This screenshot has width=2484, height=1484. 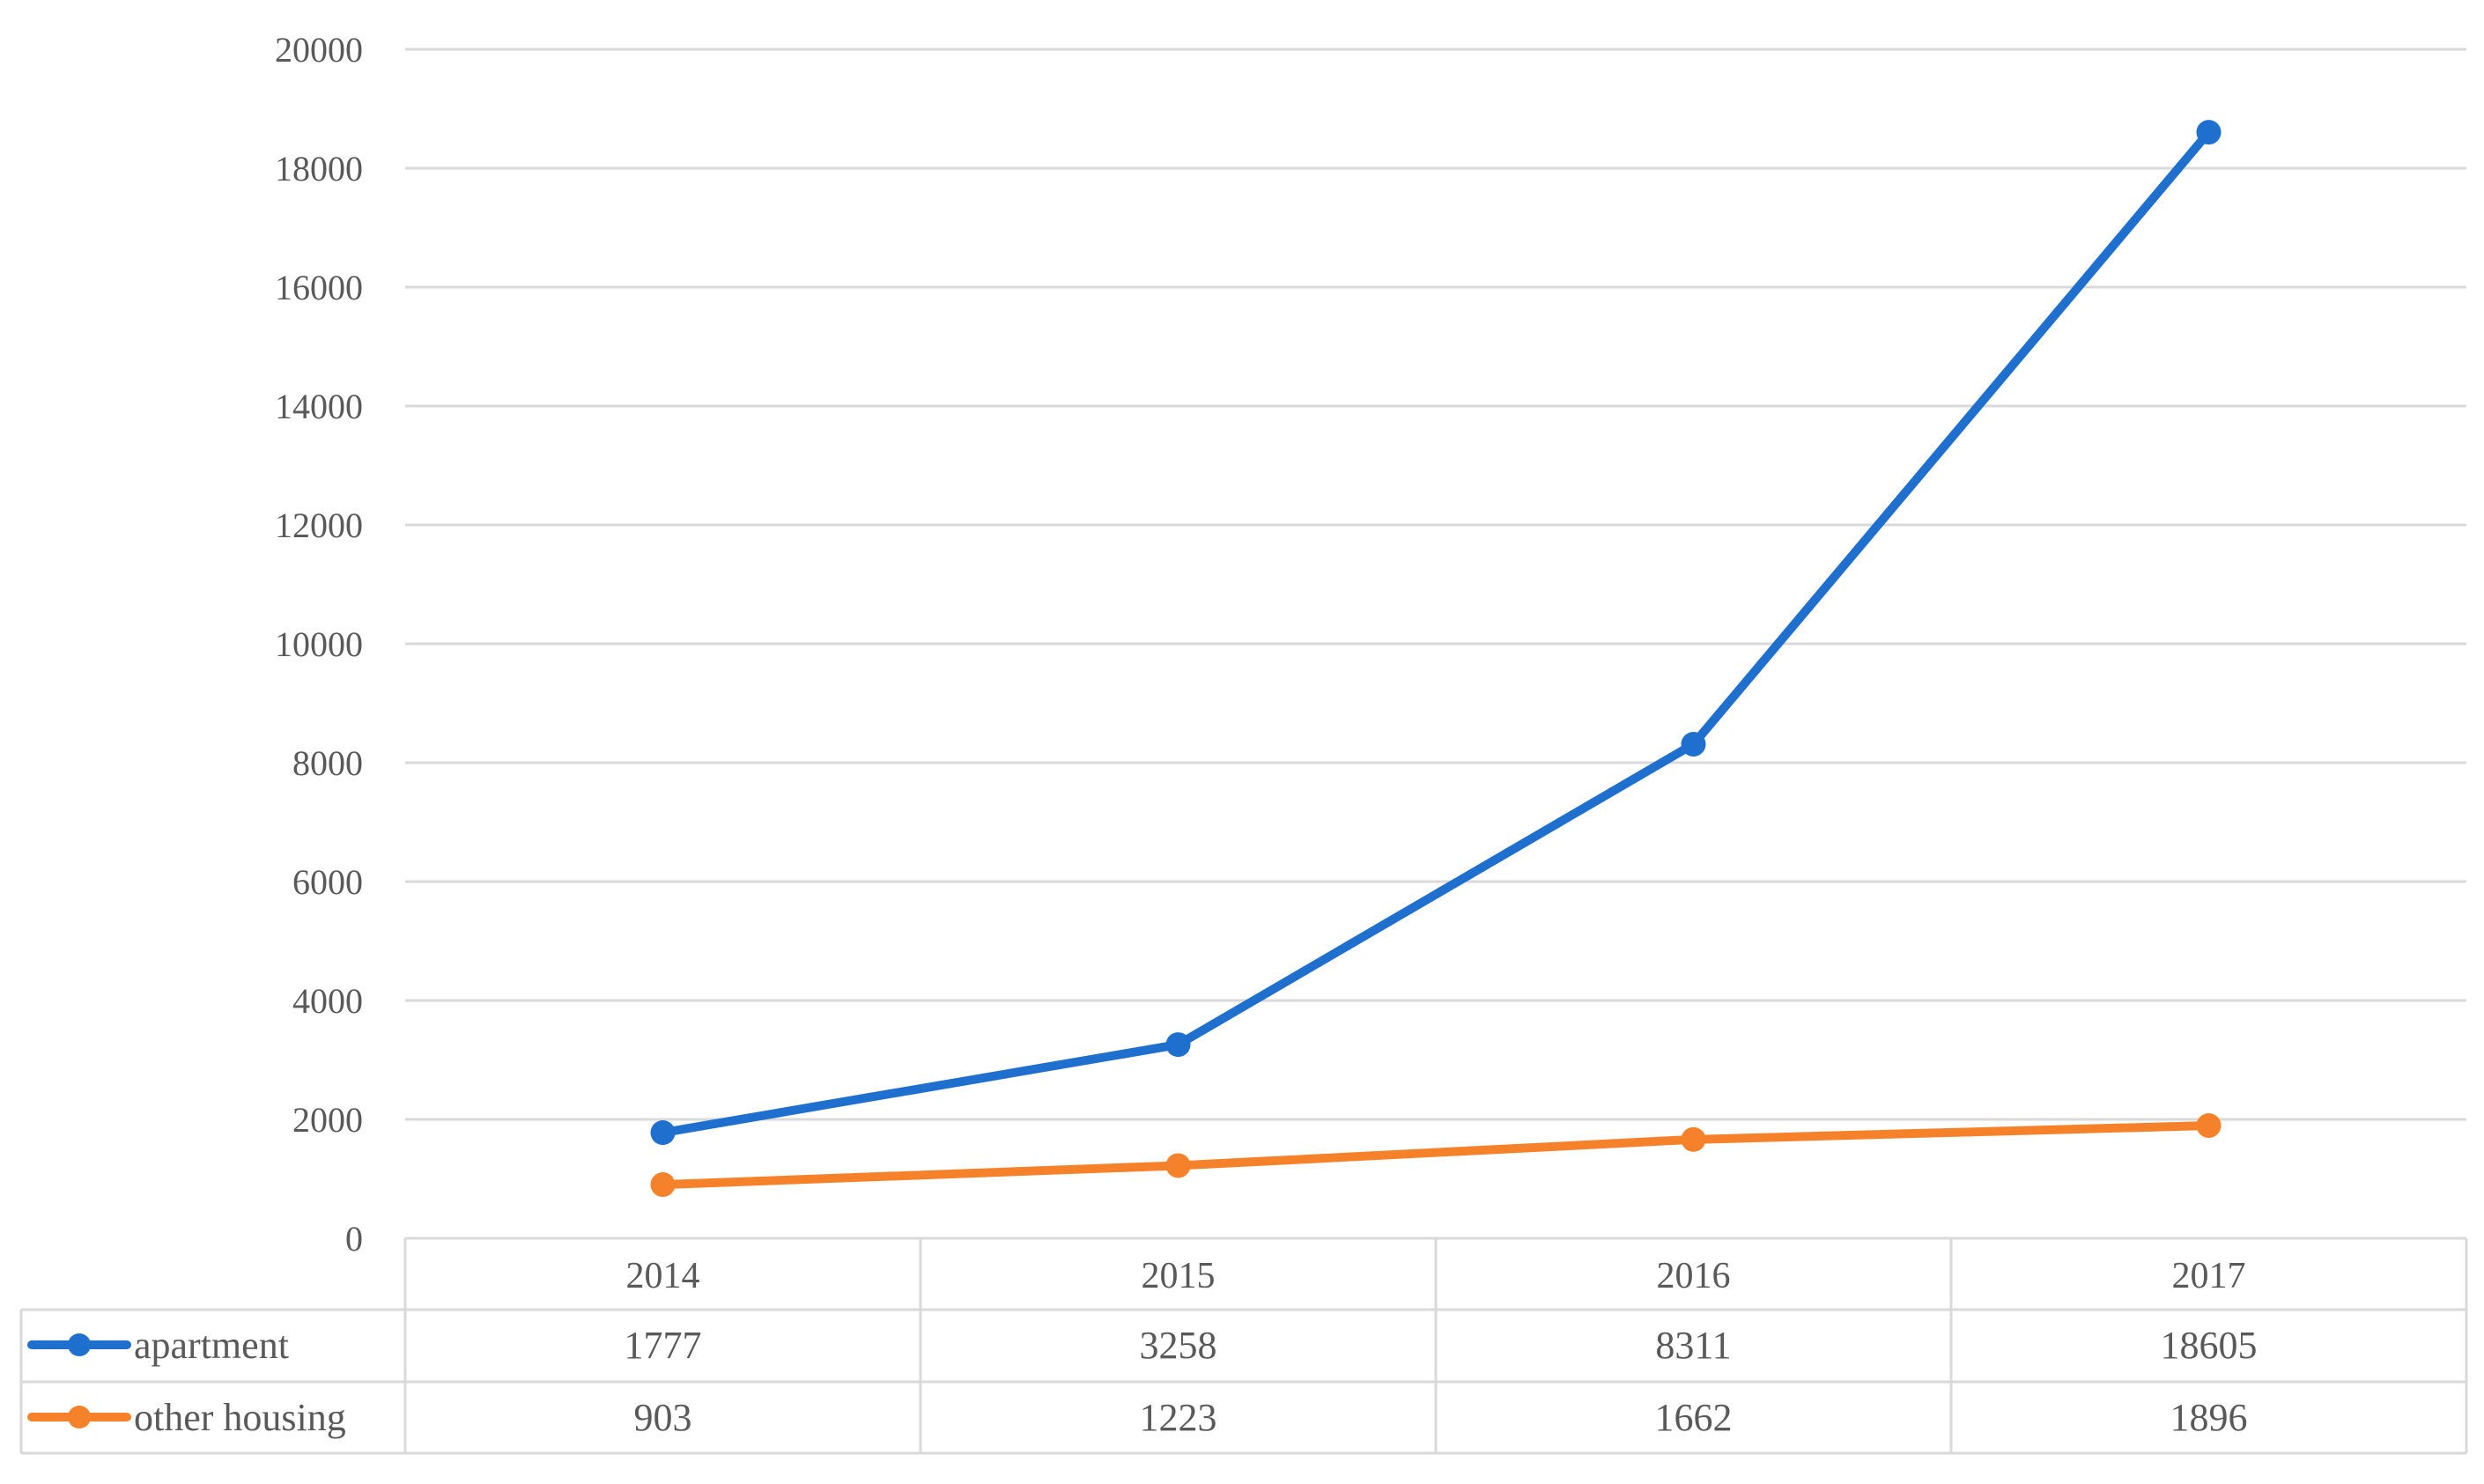 What do you see at coordinates (240, 1417) in the screenshot?
I see `table-row-label: other housing` at bounding box center [240, 1417].